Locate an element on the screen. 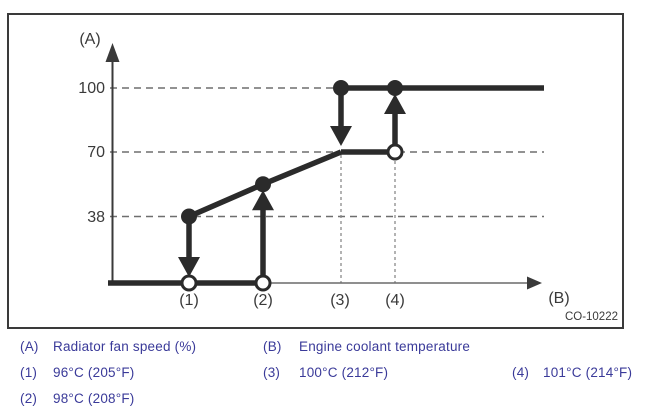  legend-text-2: 98°C (208°F) is located at coordinates (94, 398).